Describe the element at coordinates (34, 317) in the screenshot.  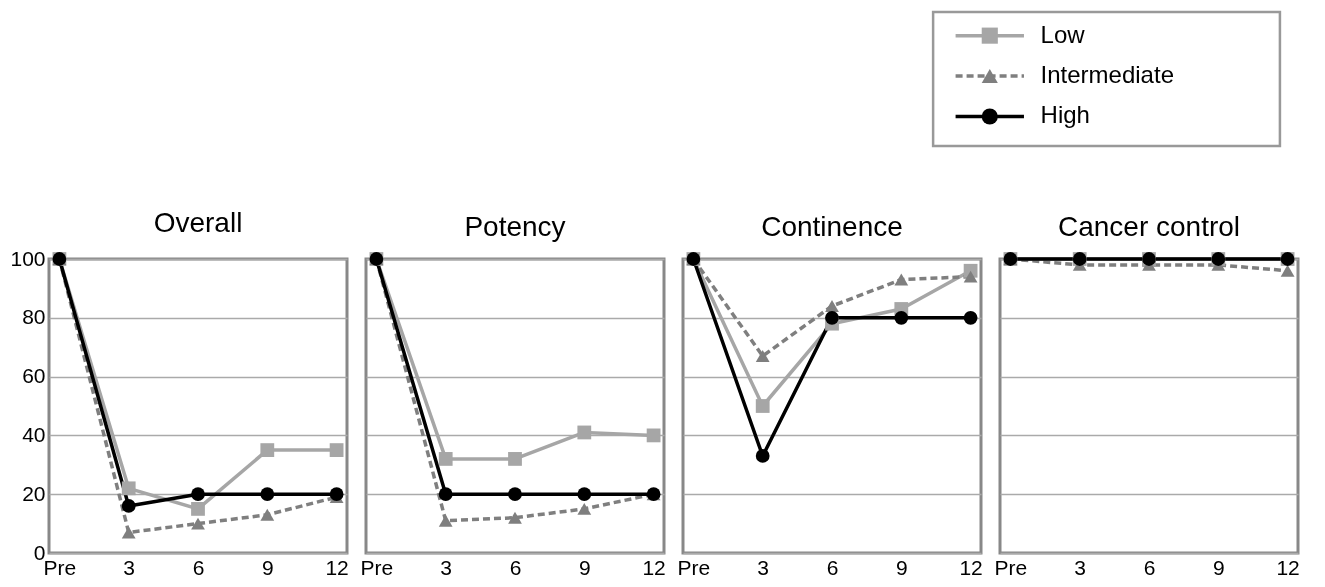
I see `y-tick-label: 80` at that location.